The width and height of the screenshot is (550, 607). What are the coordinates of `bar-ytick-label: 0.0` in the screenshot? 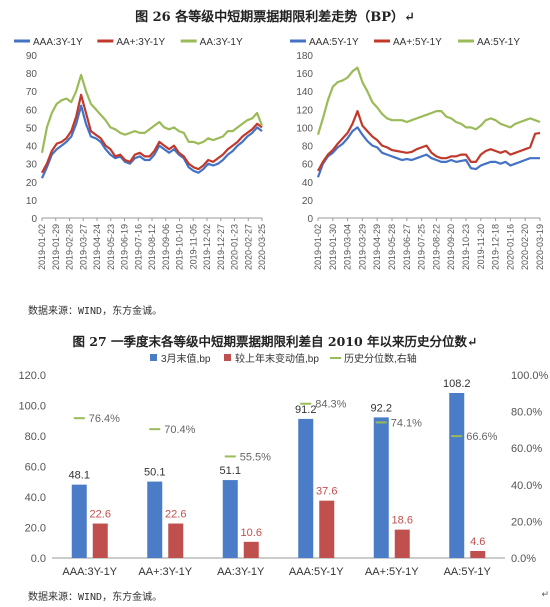 It's located at (38, 559).